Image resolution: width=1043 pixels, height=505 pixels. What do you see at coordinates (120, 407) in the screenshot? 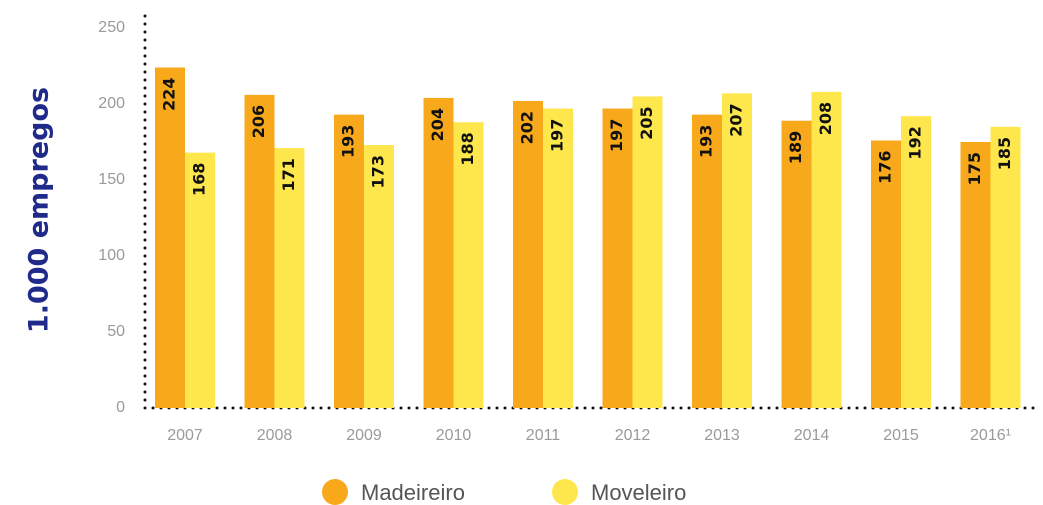
I see `y-tick-label: 0` at bounding box center [120, 407].